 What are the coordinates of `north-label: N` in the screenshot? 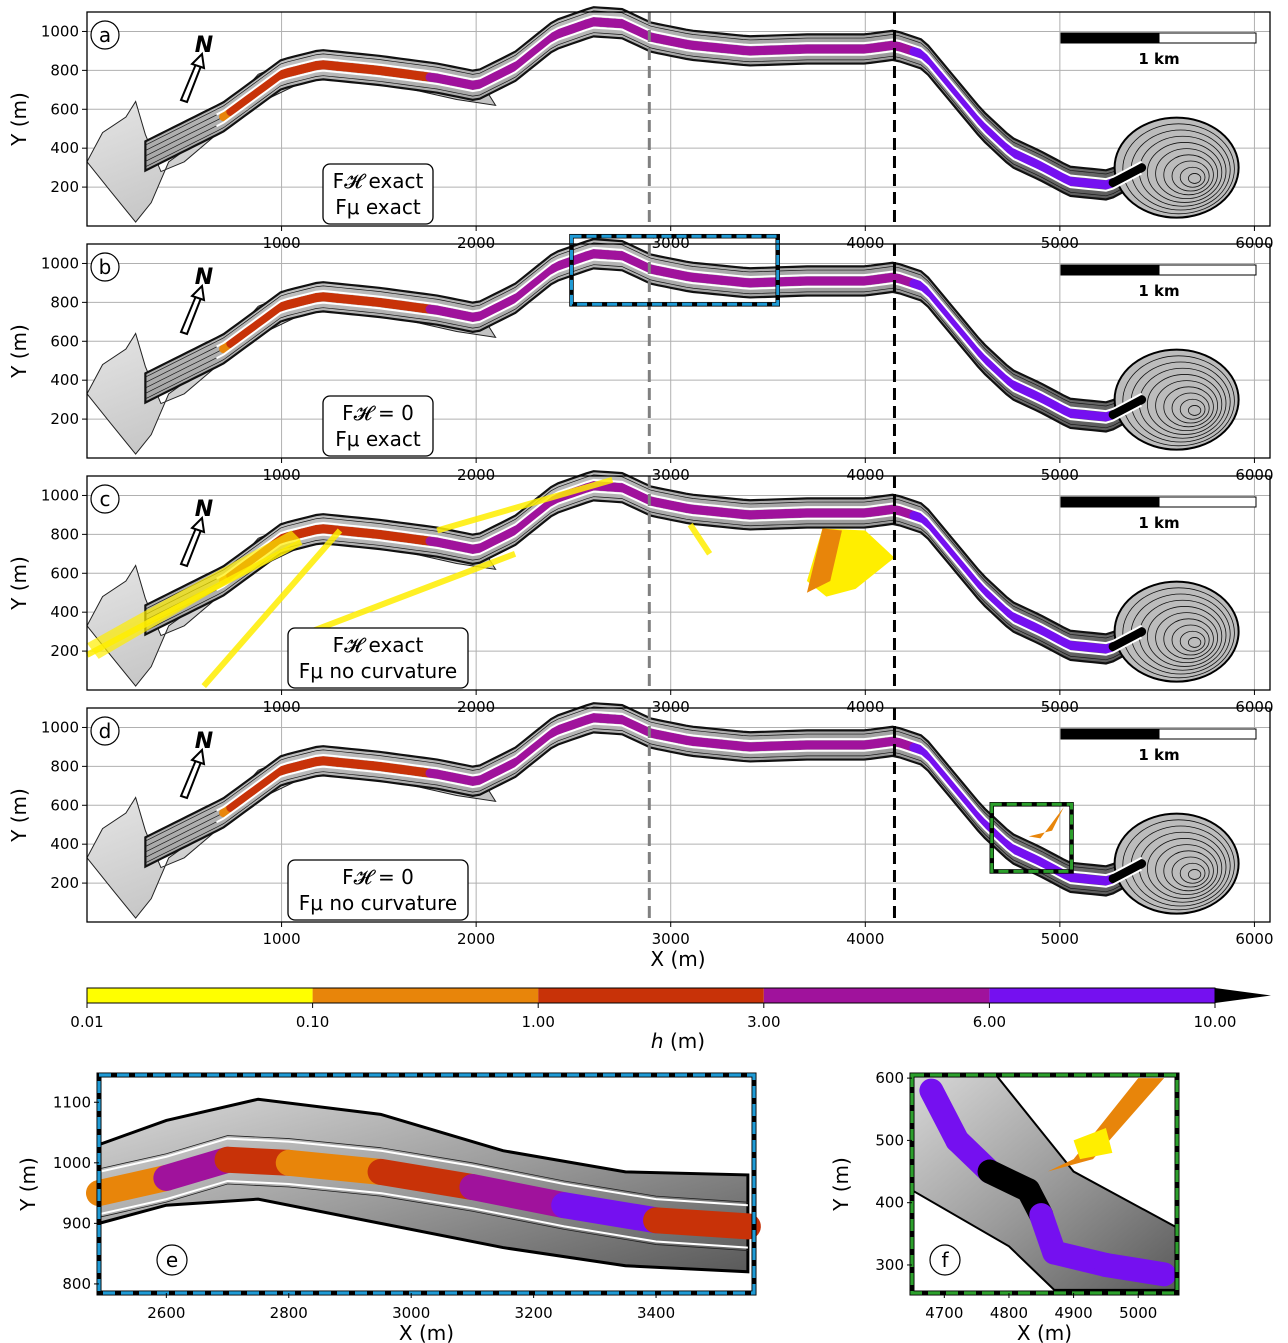 It's located at (204, 509).